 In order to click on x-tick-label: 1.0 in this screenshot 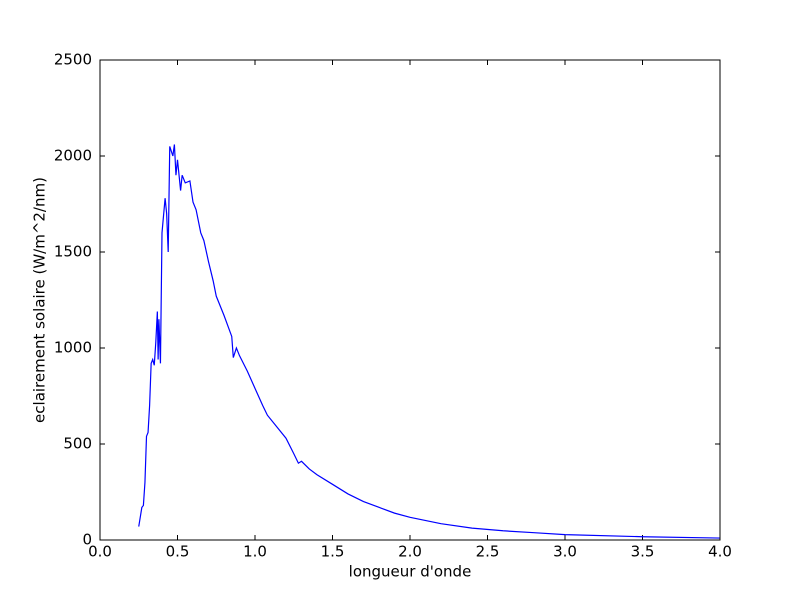, I will do `click(255, 552)`.